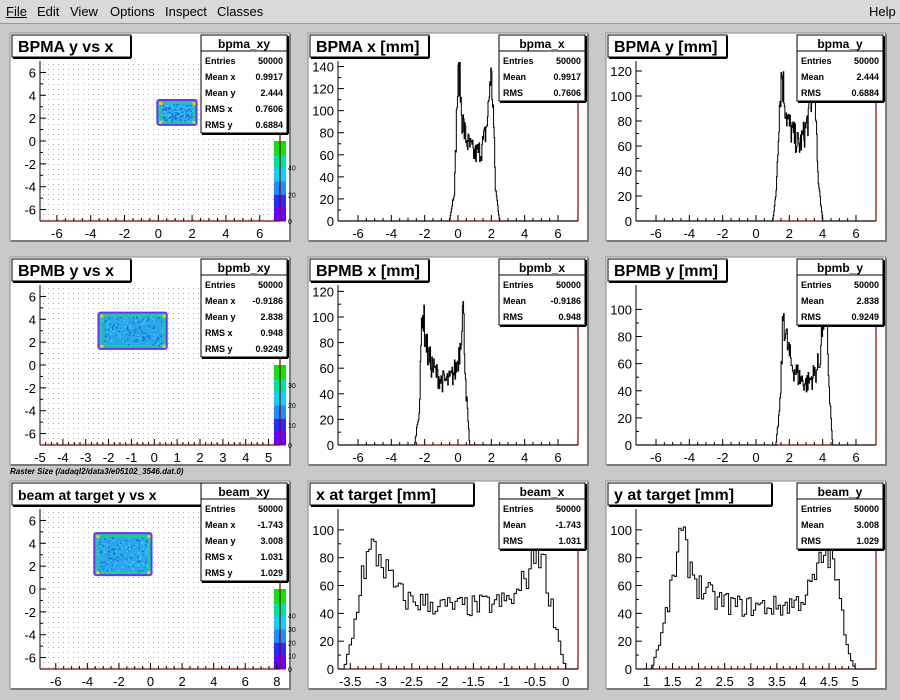 The image size is (900, 700). I want to click on pad-frame, so click(746, 361).